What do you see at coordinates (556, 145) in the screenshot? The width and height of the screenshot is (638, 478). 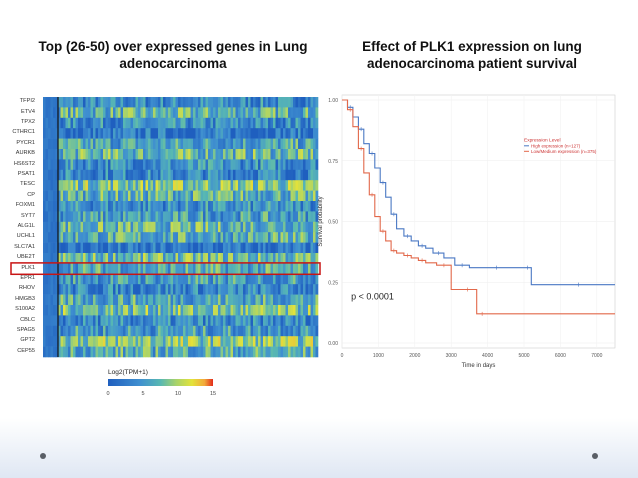 I see `legend-entry: High expression (n=127)` at bounding box center [556, 145].